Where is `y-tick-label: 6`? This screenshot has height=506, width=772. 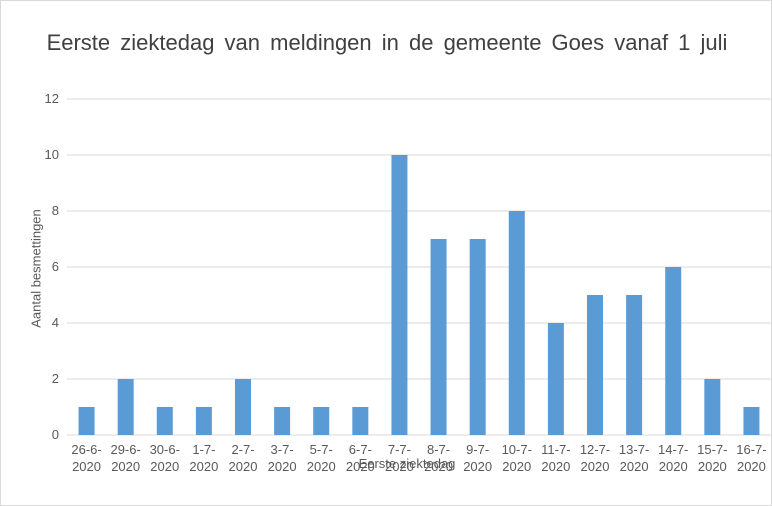 y-tick-label: 6 is located at coordinates (55, 266).